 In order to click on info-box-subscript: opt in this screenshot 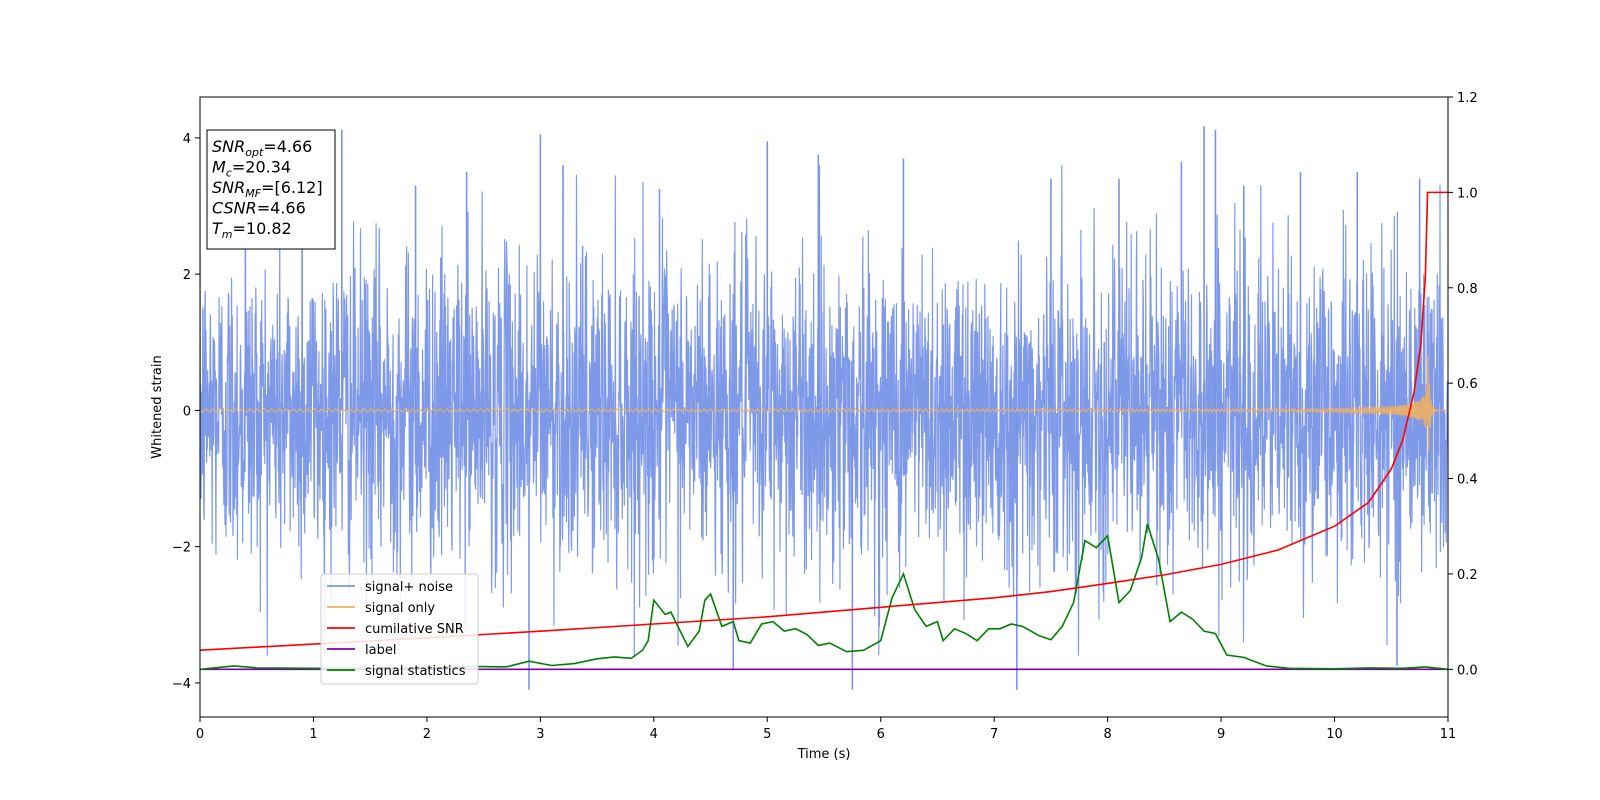, I will do `click(254, 152)`.